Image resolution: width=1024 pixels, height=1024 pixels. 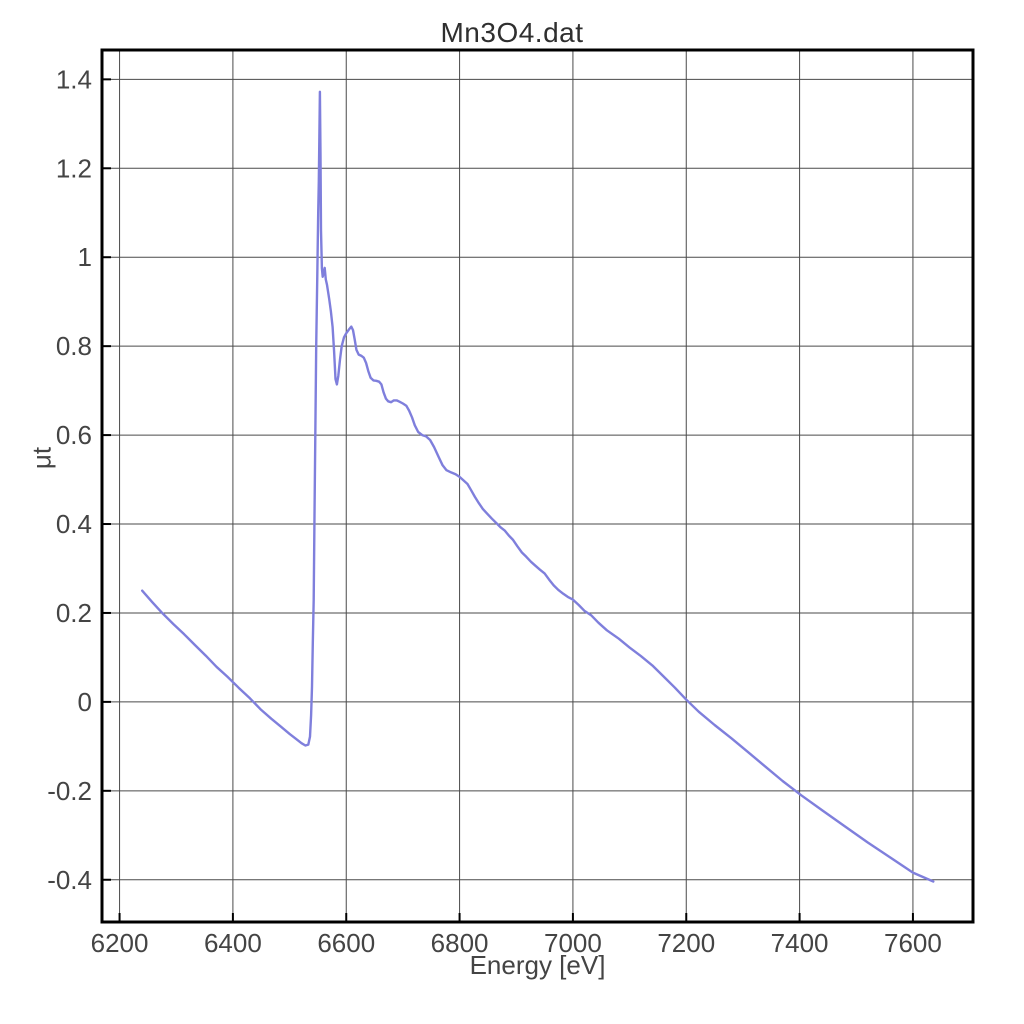 What do you see at coordinates (69, 791) in the screenshot?
I see `y-tick-label: -0.2` at bounding box center [69, 791].